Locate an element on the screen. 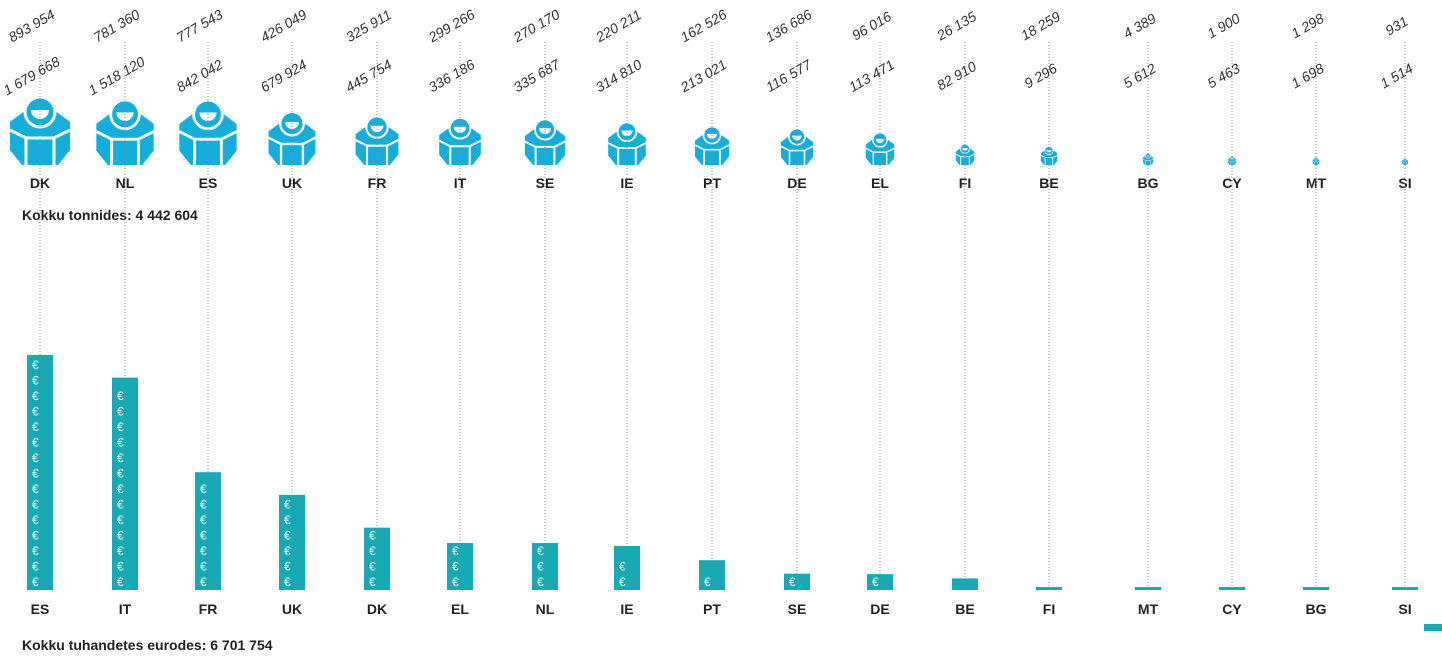 Image resolution: width=1442 pixels, height=656 pixels. value-label: 213 021 is located at coordinates (703, 76).